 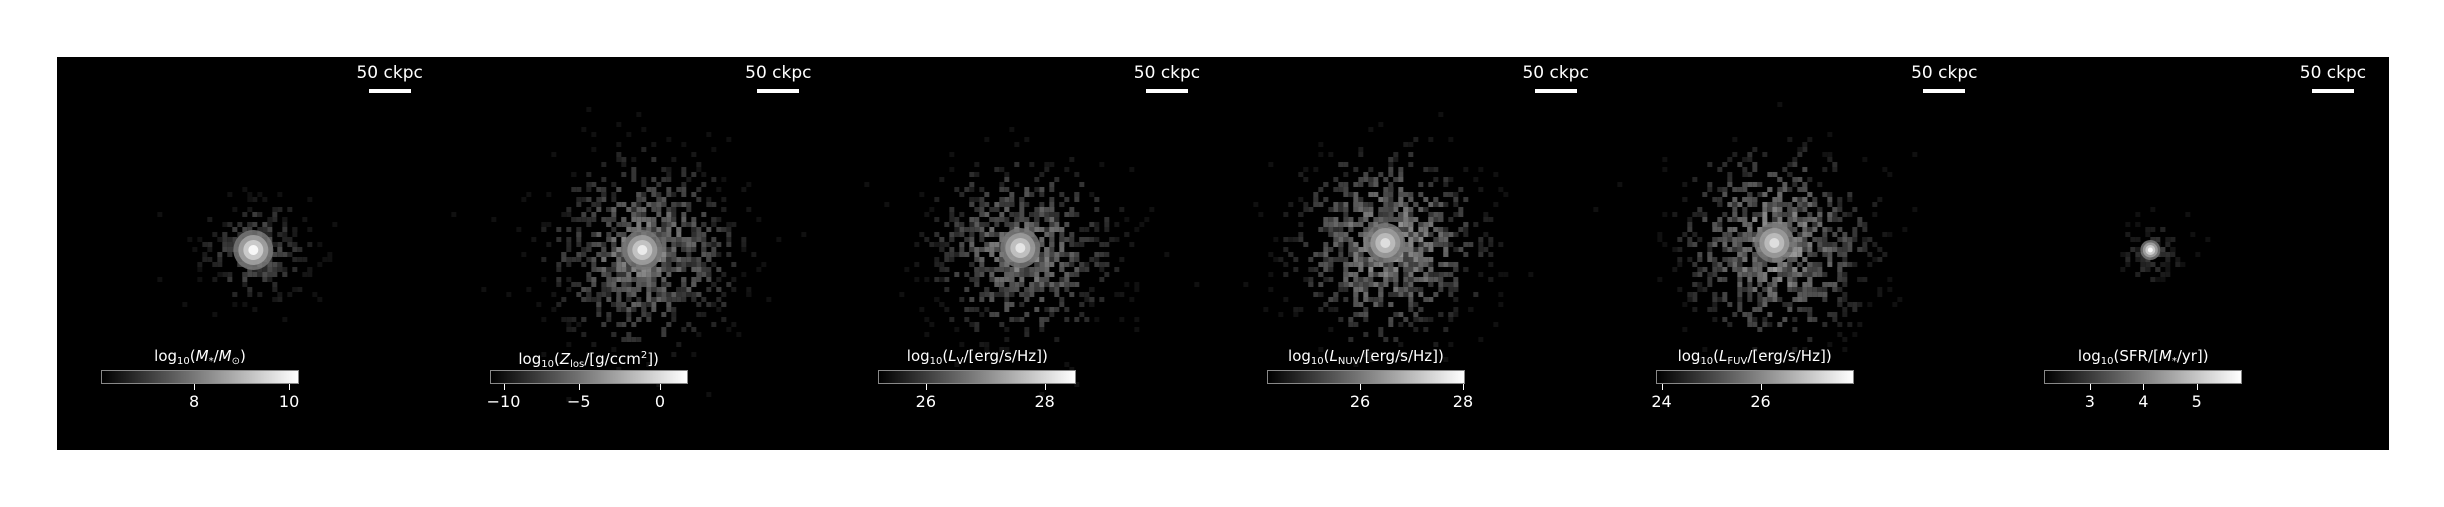 I want to click on colorbar-label: log10(LFUV/[erg/s/Hz]), so click(x=1754, y=357).